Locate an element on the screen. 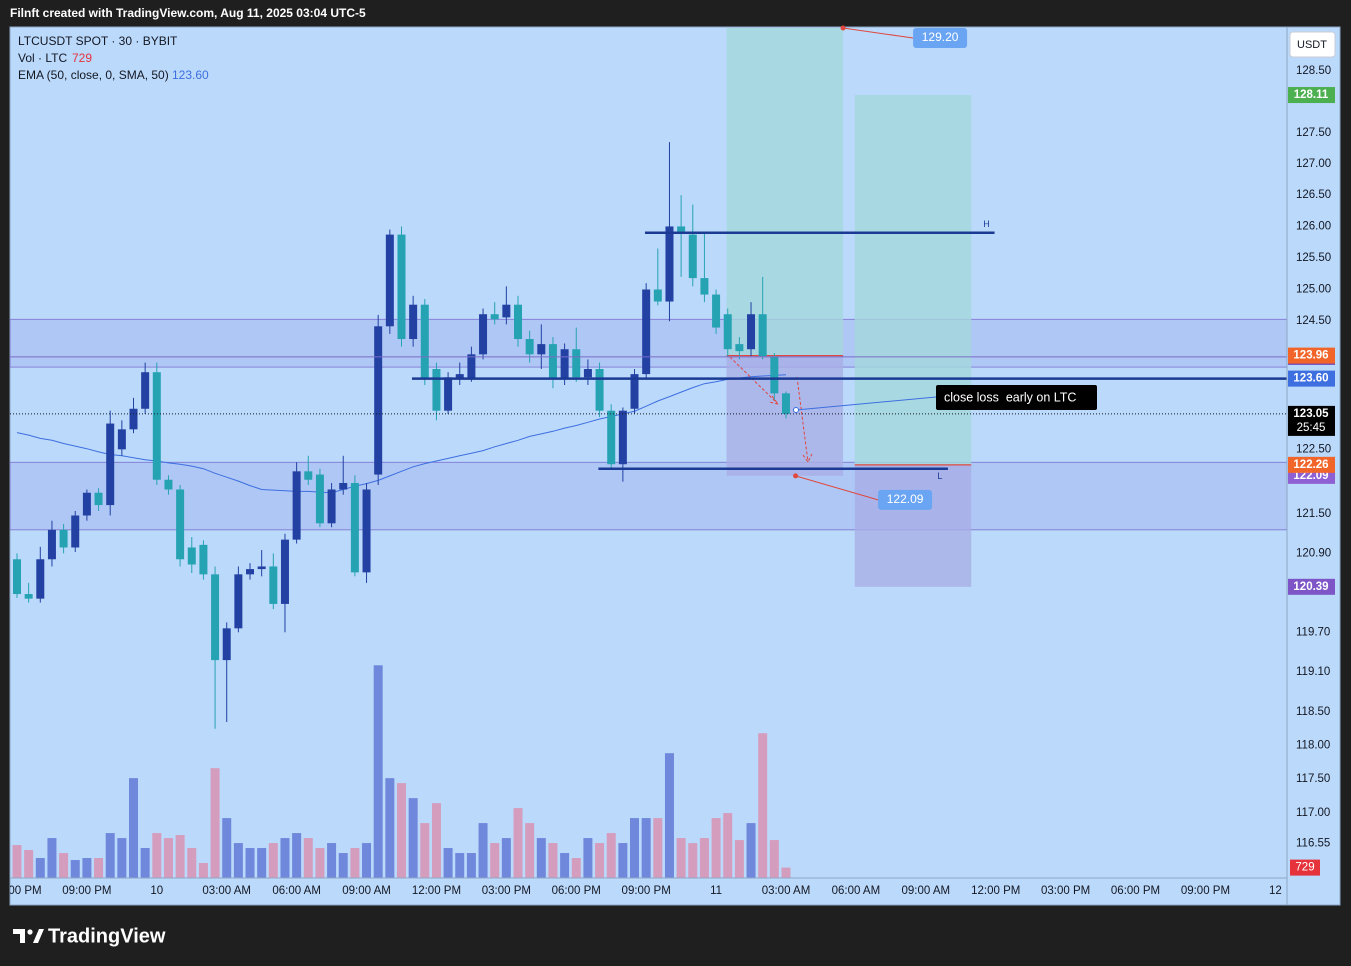 This screenshot has height=966, width=1351. y-tick-label: 117.00 is located at coordinates (1313, 813).